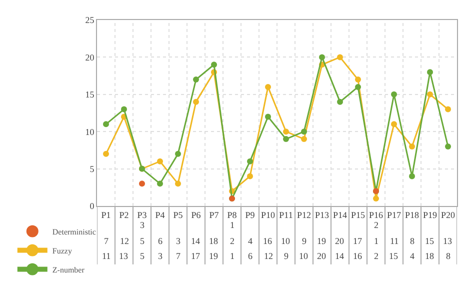  What do you see at coordinates (304, 215) in the screenshot?
I see `x-tick-label: P12` at bounding box center [304, 215].